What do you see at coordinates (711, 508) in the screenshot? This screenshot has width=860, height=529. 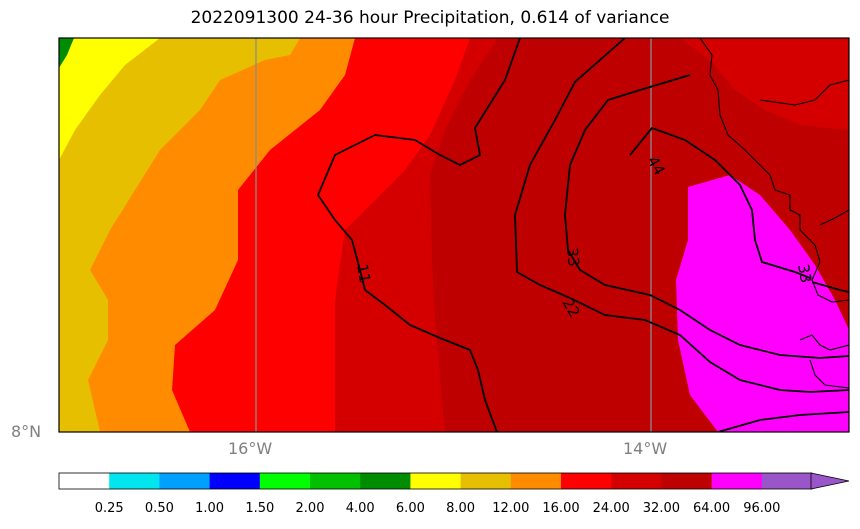 I see `colorbar-tick-label: 64.00` at bounding box center [711, 508].